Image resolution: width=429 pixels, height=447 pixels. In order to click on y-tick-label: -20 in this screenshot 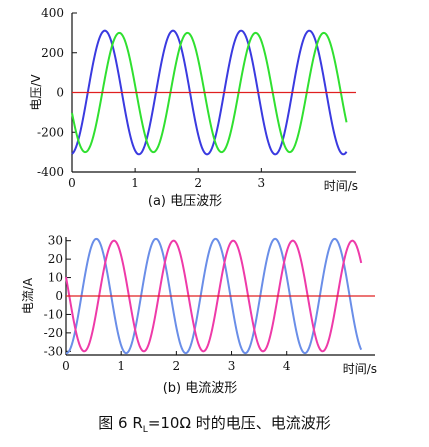, I will do `click(53, 333)`.